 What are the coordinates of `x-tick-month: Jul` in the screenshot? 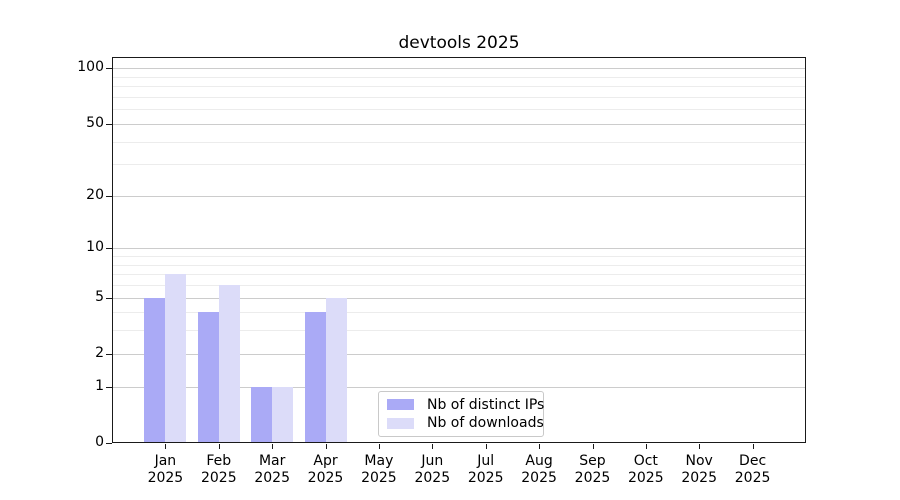 It's located at (486, 461).